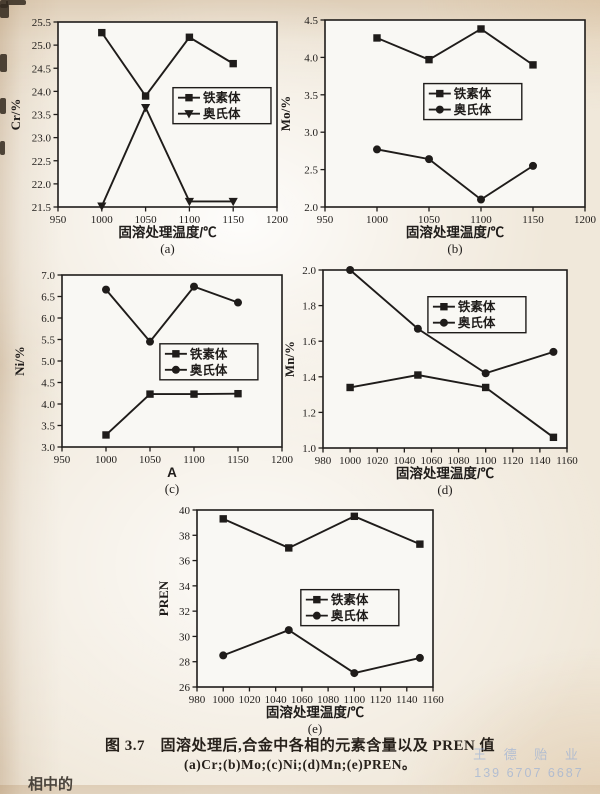 This screenshot has height=794, width=600. What do you see at coordinates (233, 220) in the screenshot?
I see `x-tick-label: 1150` at bounding box center [233, 220].